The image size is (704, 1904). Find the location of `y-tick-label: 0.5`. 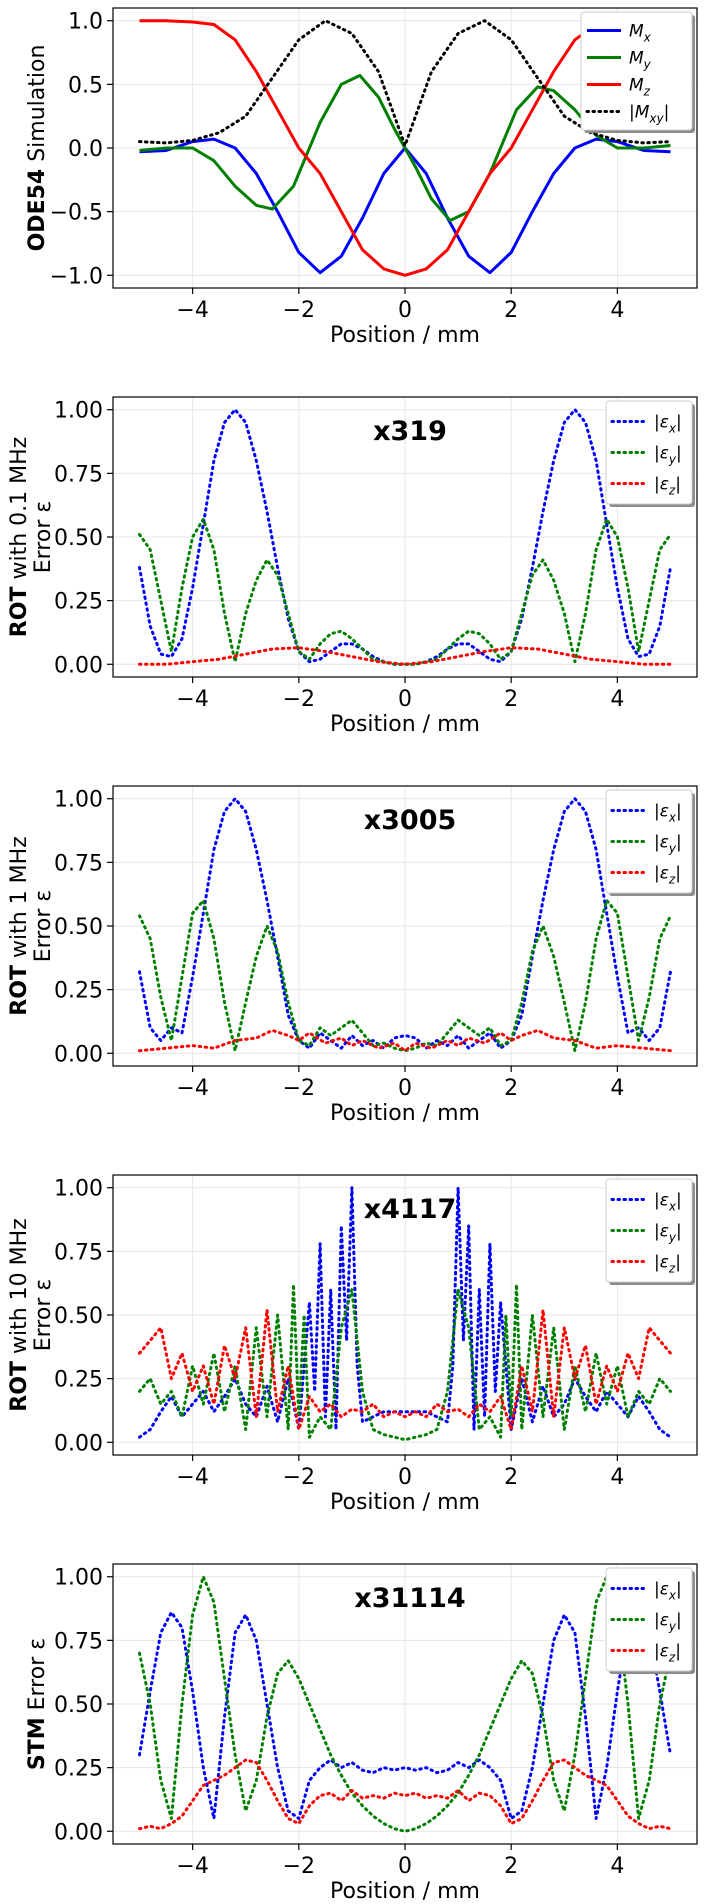

y-tick-label: 0.5 is located at coordinates (85, 85).